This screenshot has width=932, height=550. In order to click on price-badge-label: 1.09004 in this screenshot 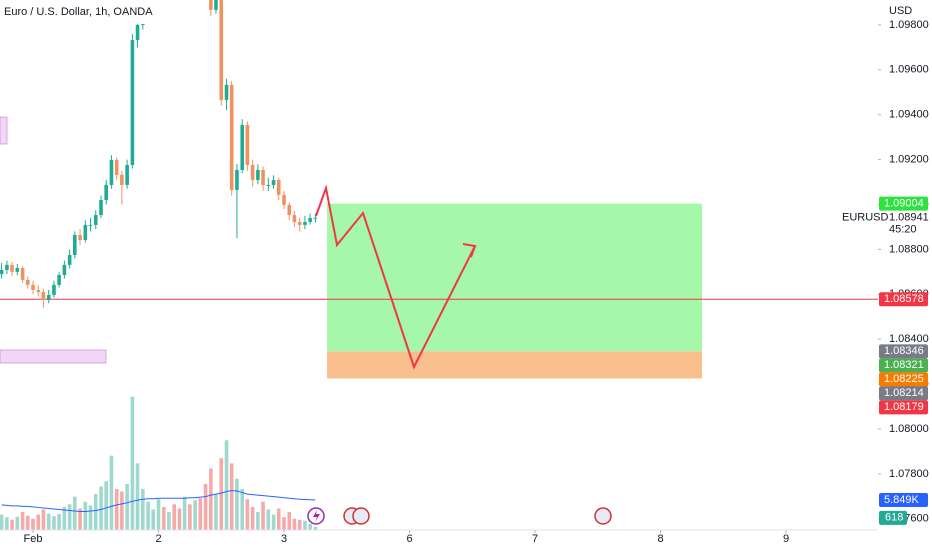, I will do `click(904, 204)`.